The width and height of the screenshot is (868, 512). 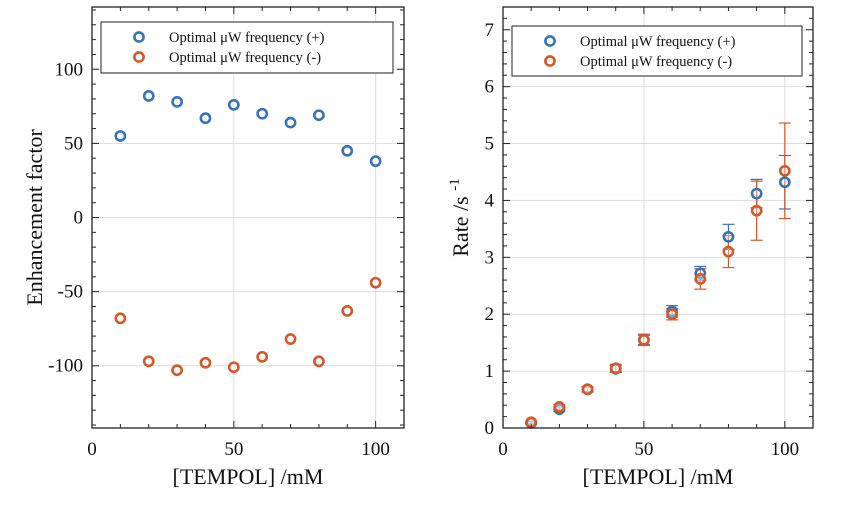 I want to click on y-tick-label: 5, so click(x=490, y=144).